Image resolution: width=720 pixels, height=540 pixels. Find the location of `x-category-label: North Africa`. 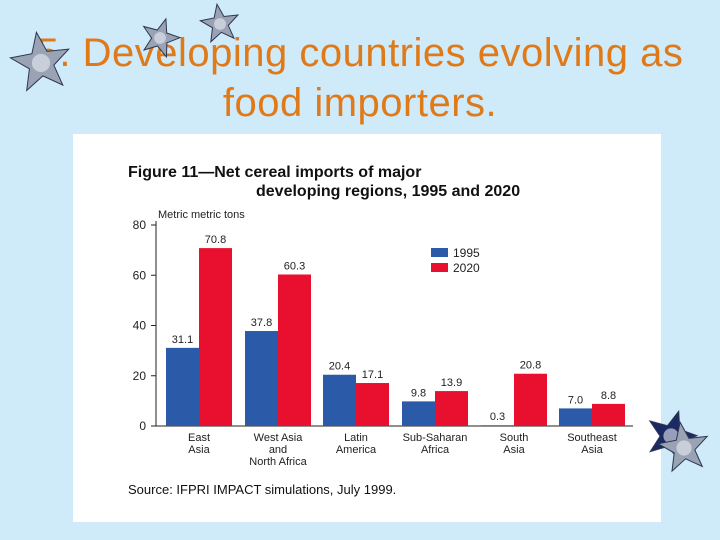

x-category-label: North Africa is located at coordinates (278, 462).